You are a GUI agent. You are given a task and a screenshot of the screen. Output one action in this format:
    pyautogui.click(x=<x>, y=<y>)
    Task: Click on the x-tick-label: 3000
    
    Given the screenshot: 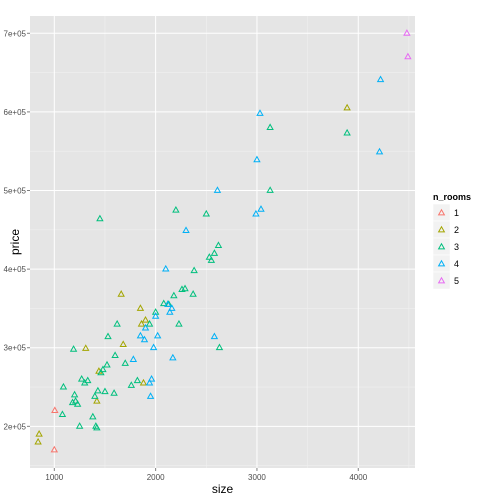 What is the action you would take?
    pyautogui.click(x=257, y=477)
    